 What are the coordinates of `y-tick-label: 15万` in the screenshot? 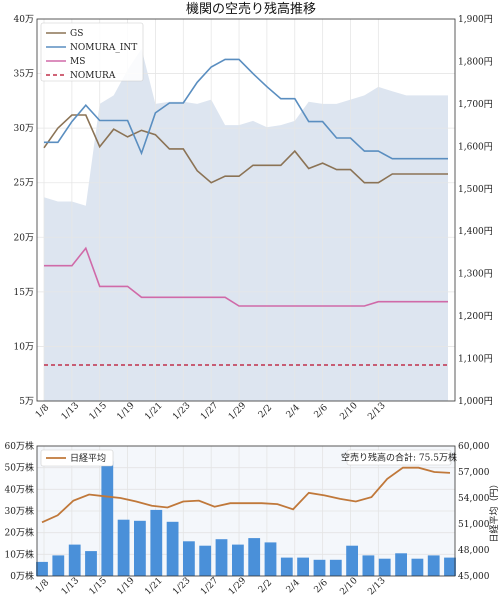 It's located at (24, 293).